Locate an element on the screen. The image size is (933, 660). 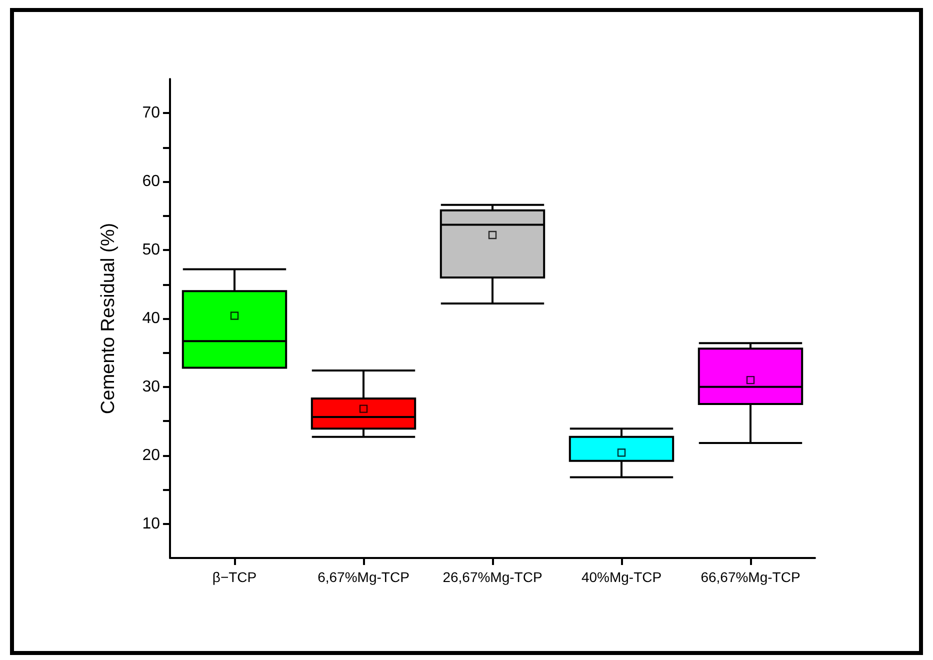
y-tick-label: 20 is located at coordinates (151, 455).